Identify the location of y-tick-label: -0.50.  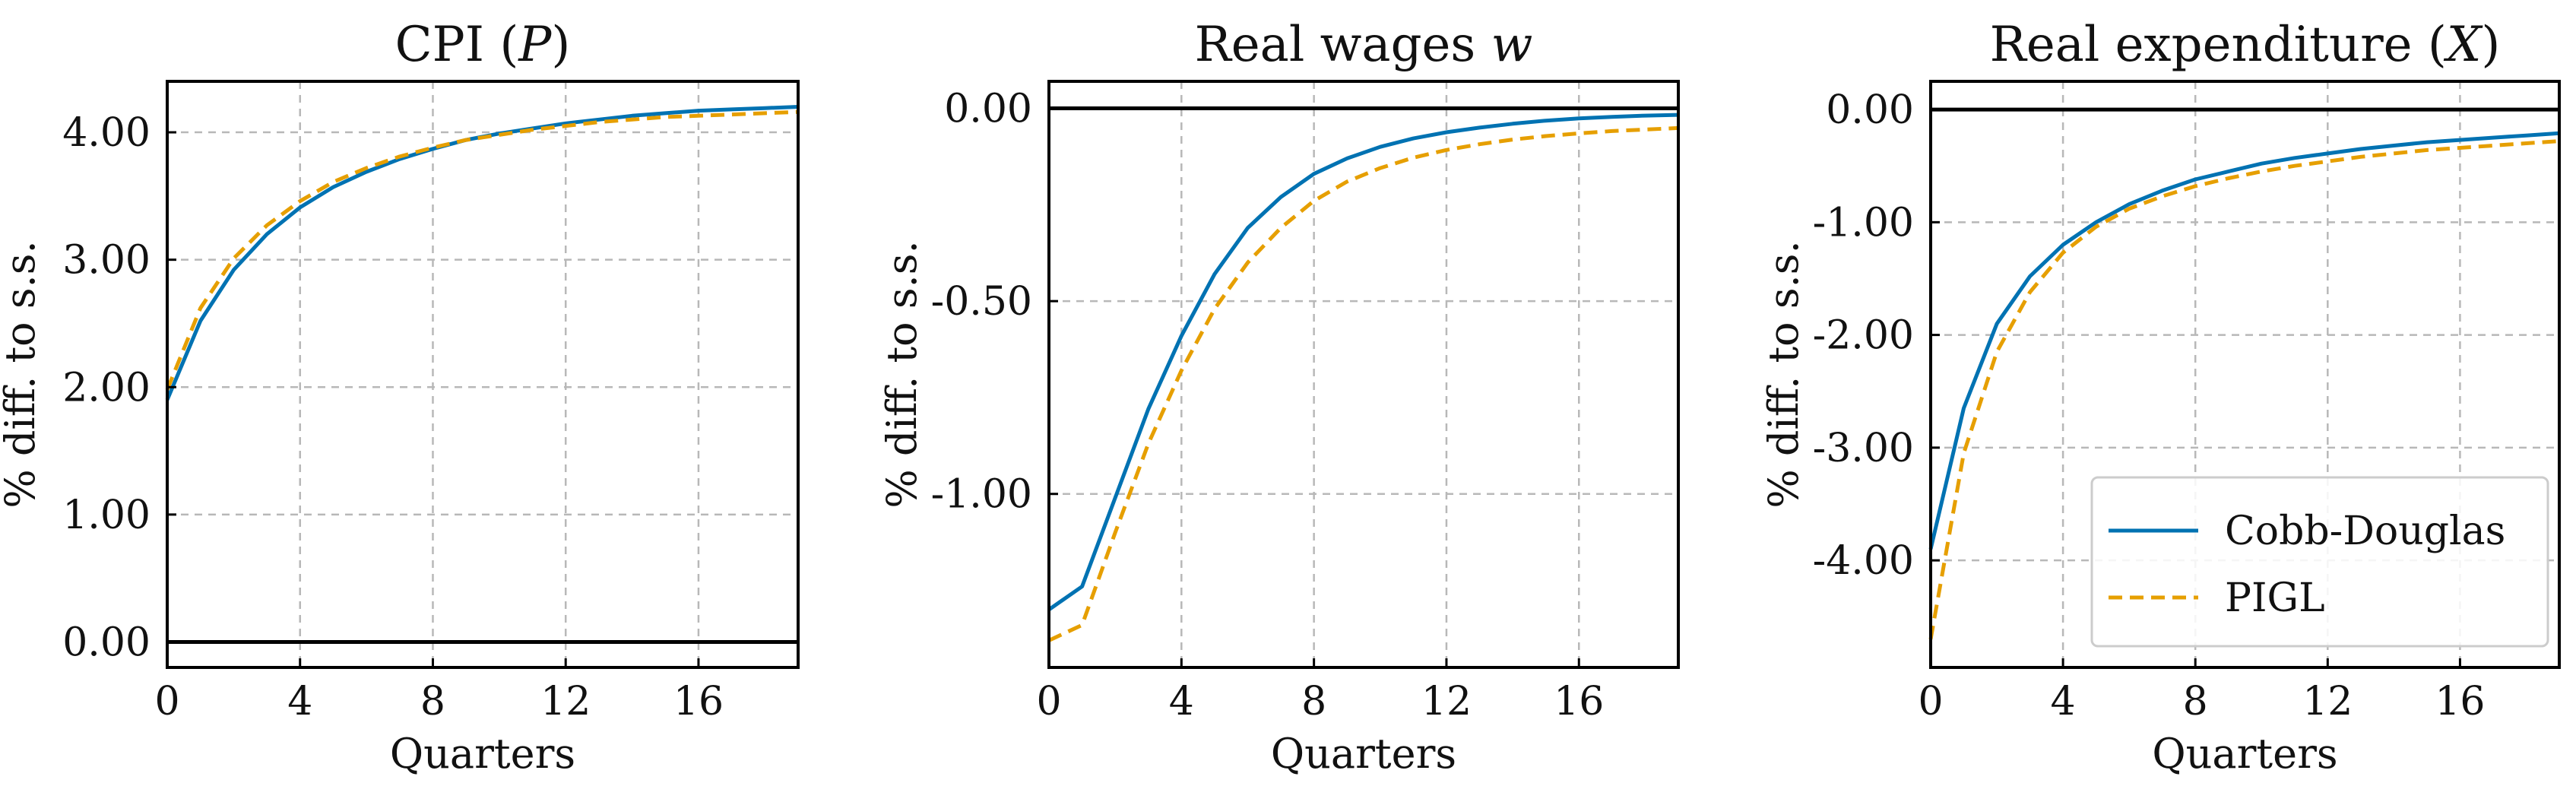
(981, 302).